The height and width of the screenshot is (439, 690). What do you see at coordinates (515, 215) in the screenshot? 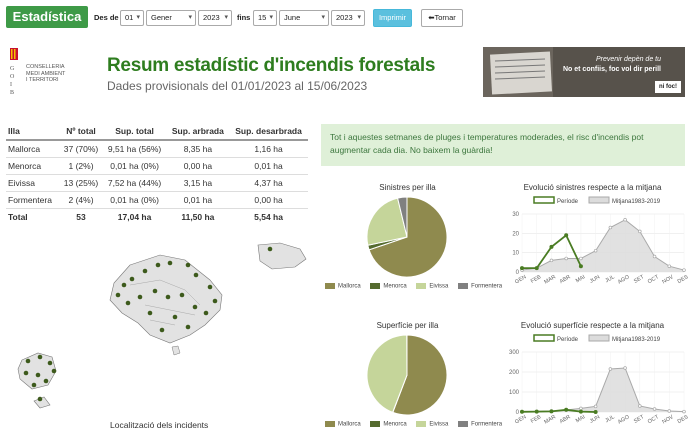
I see `y-tick-label: 30` at bounding box center [515, 215].